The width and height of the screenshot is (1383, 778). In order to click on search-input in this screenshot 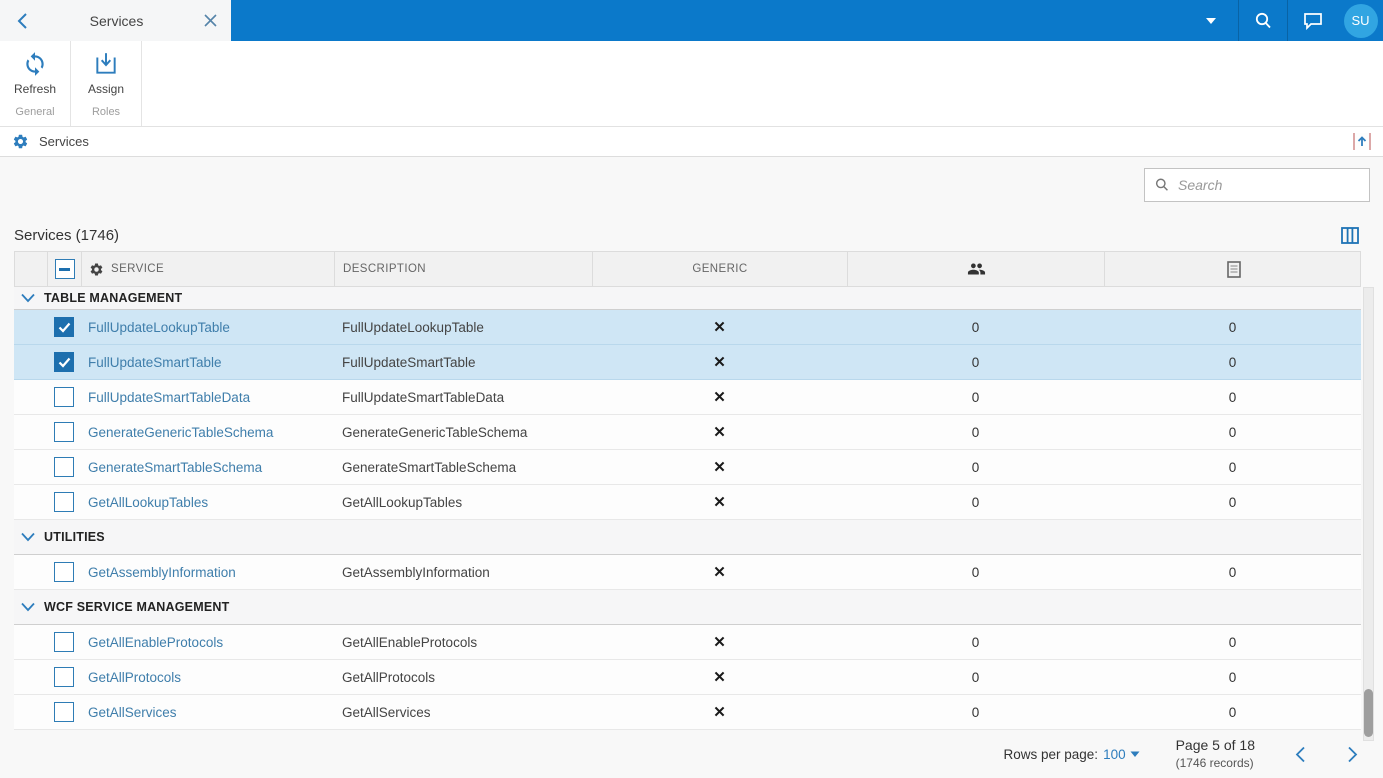, I will do `click(1269, 185)`.